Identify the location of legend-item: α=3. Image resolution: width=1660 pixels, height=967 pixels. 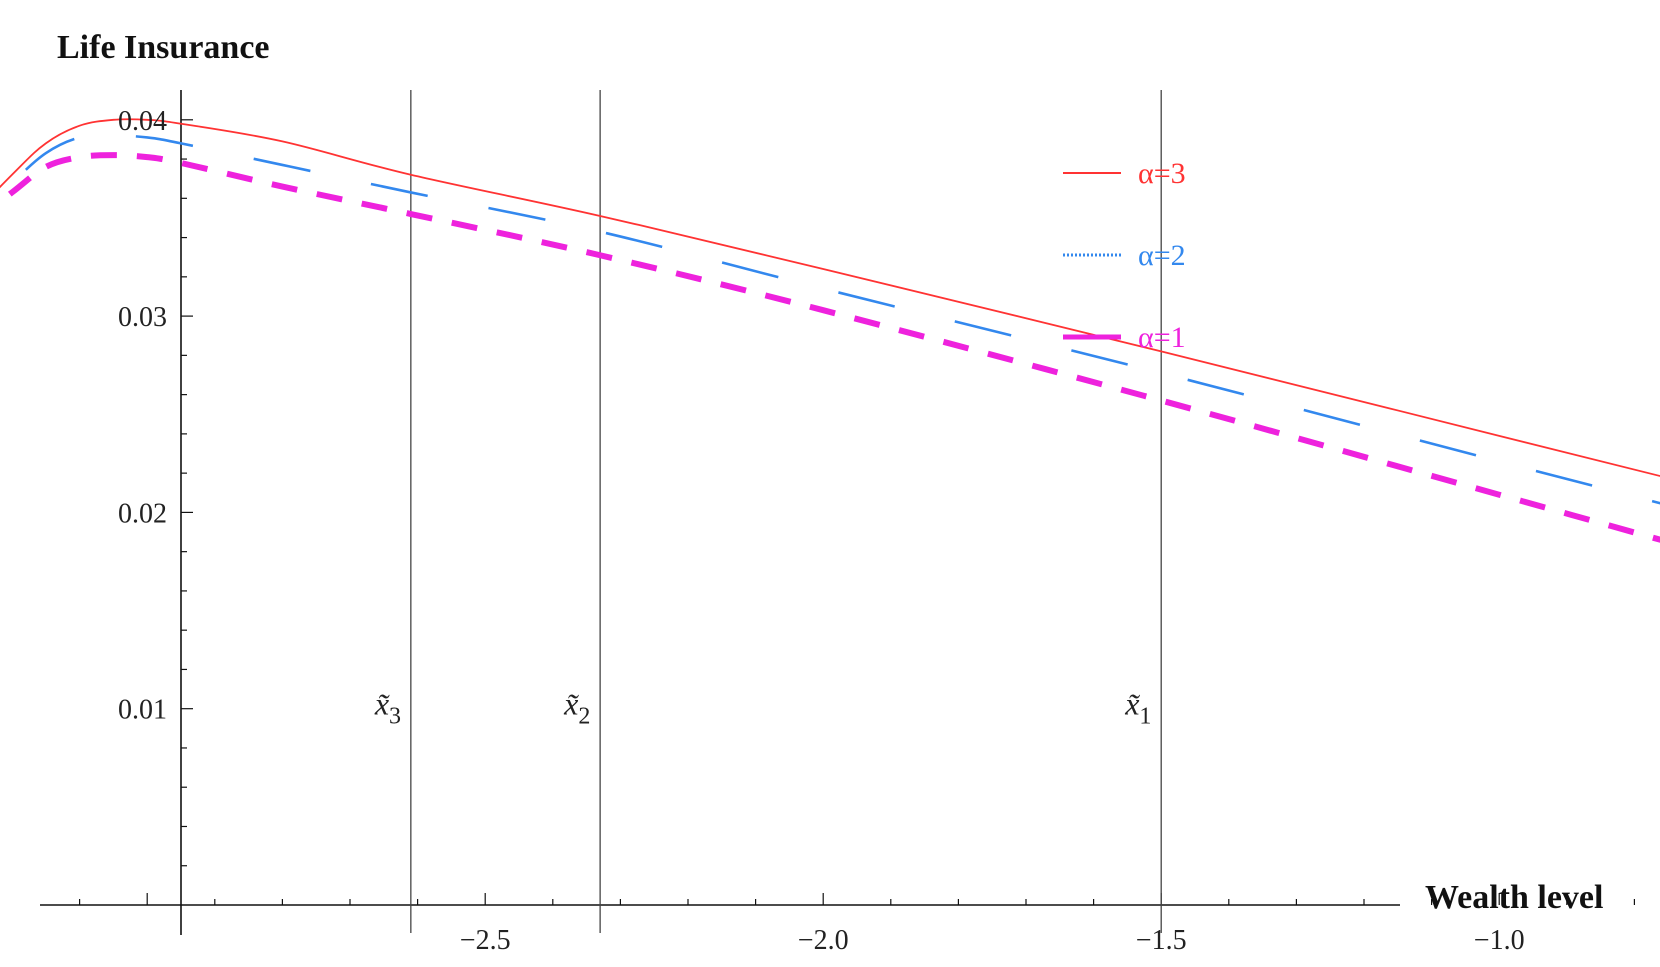
(1124, 173).